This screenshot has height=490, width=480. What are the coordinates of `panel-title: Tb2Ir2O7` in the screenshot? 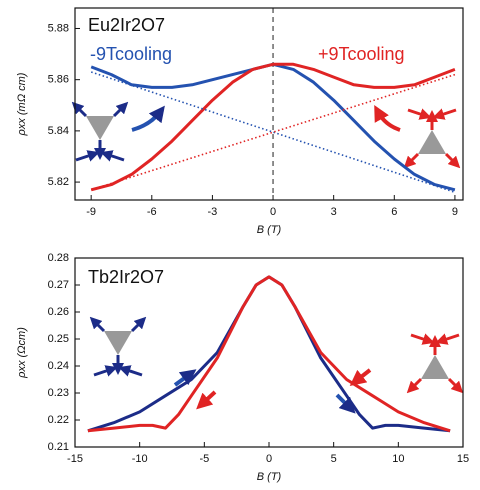 It's located at (126, 277).